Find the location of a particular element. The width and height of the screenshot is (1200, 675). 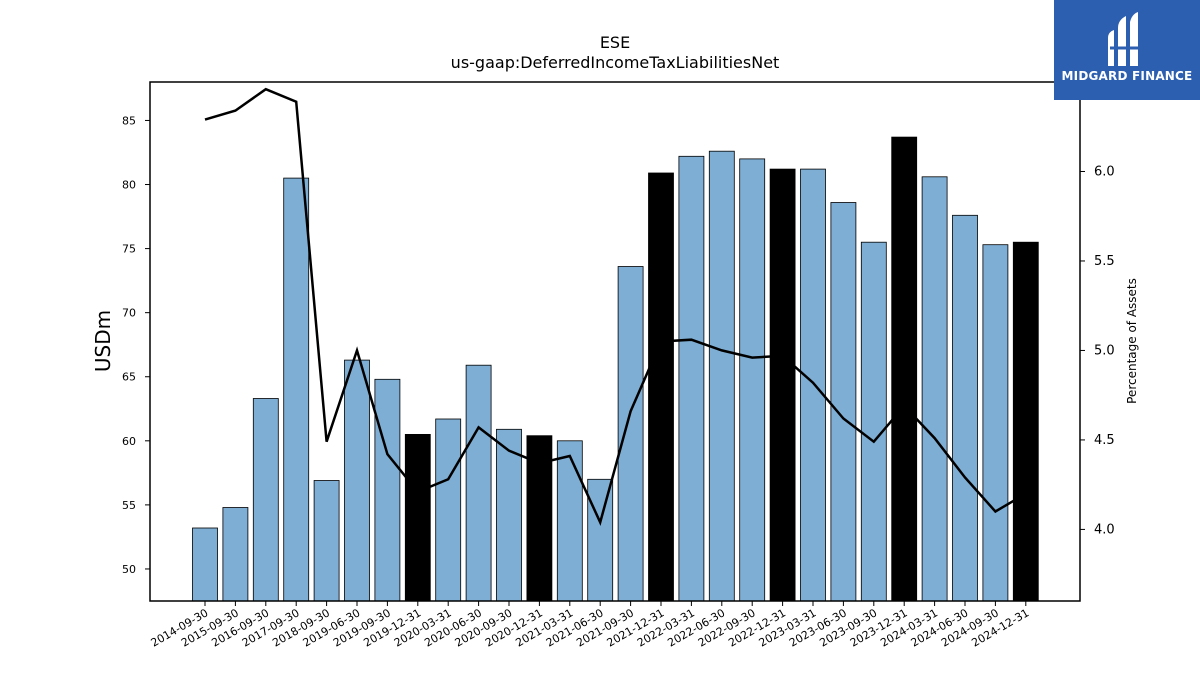

y-tick-label: 65 is located at coordinates (129, 377).